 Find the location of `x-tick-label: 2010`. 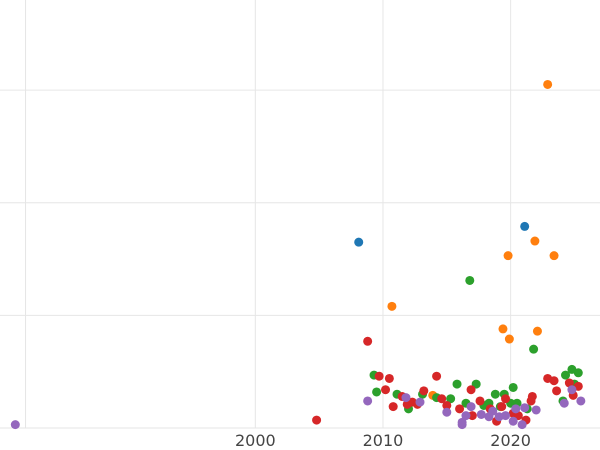

x-tick-label: 2010 is located at coordinates (383, 440).